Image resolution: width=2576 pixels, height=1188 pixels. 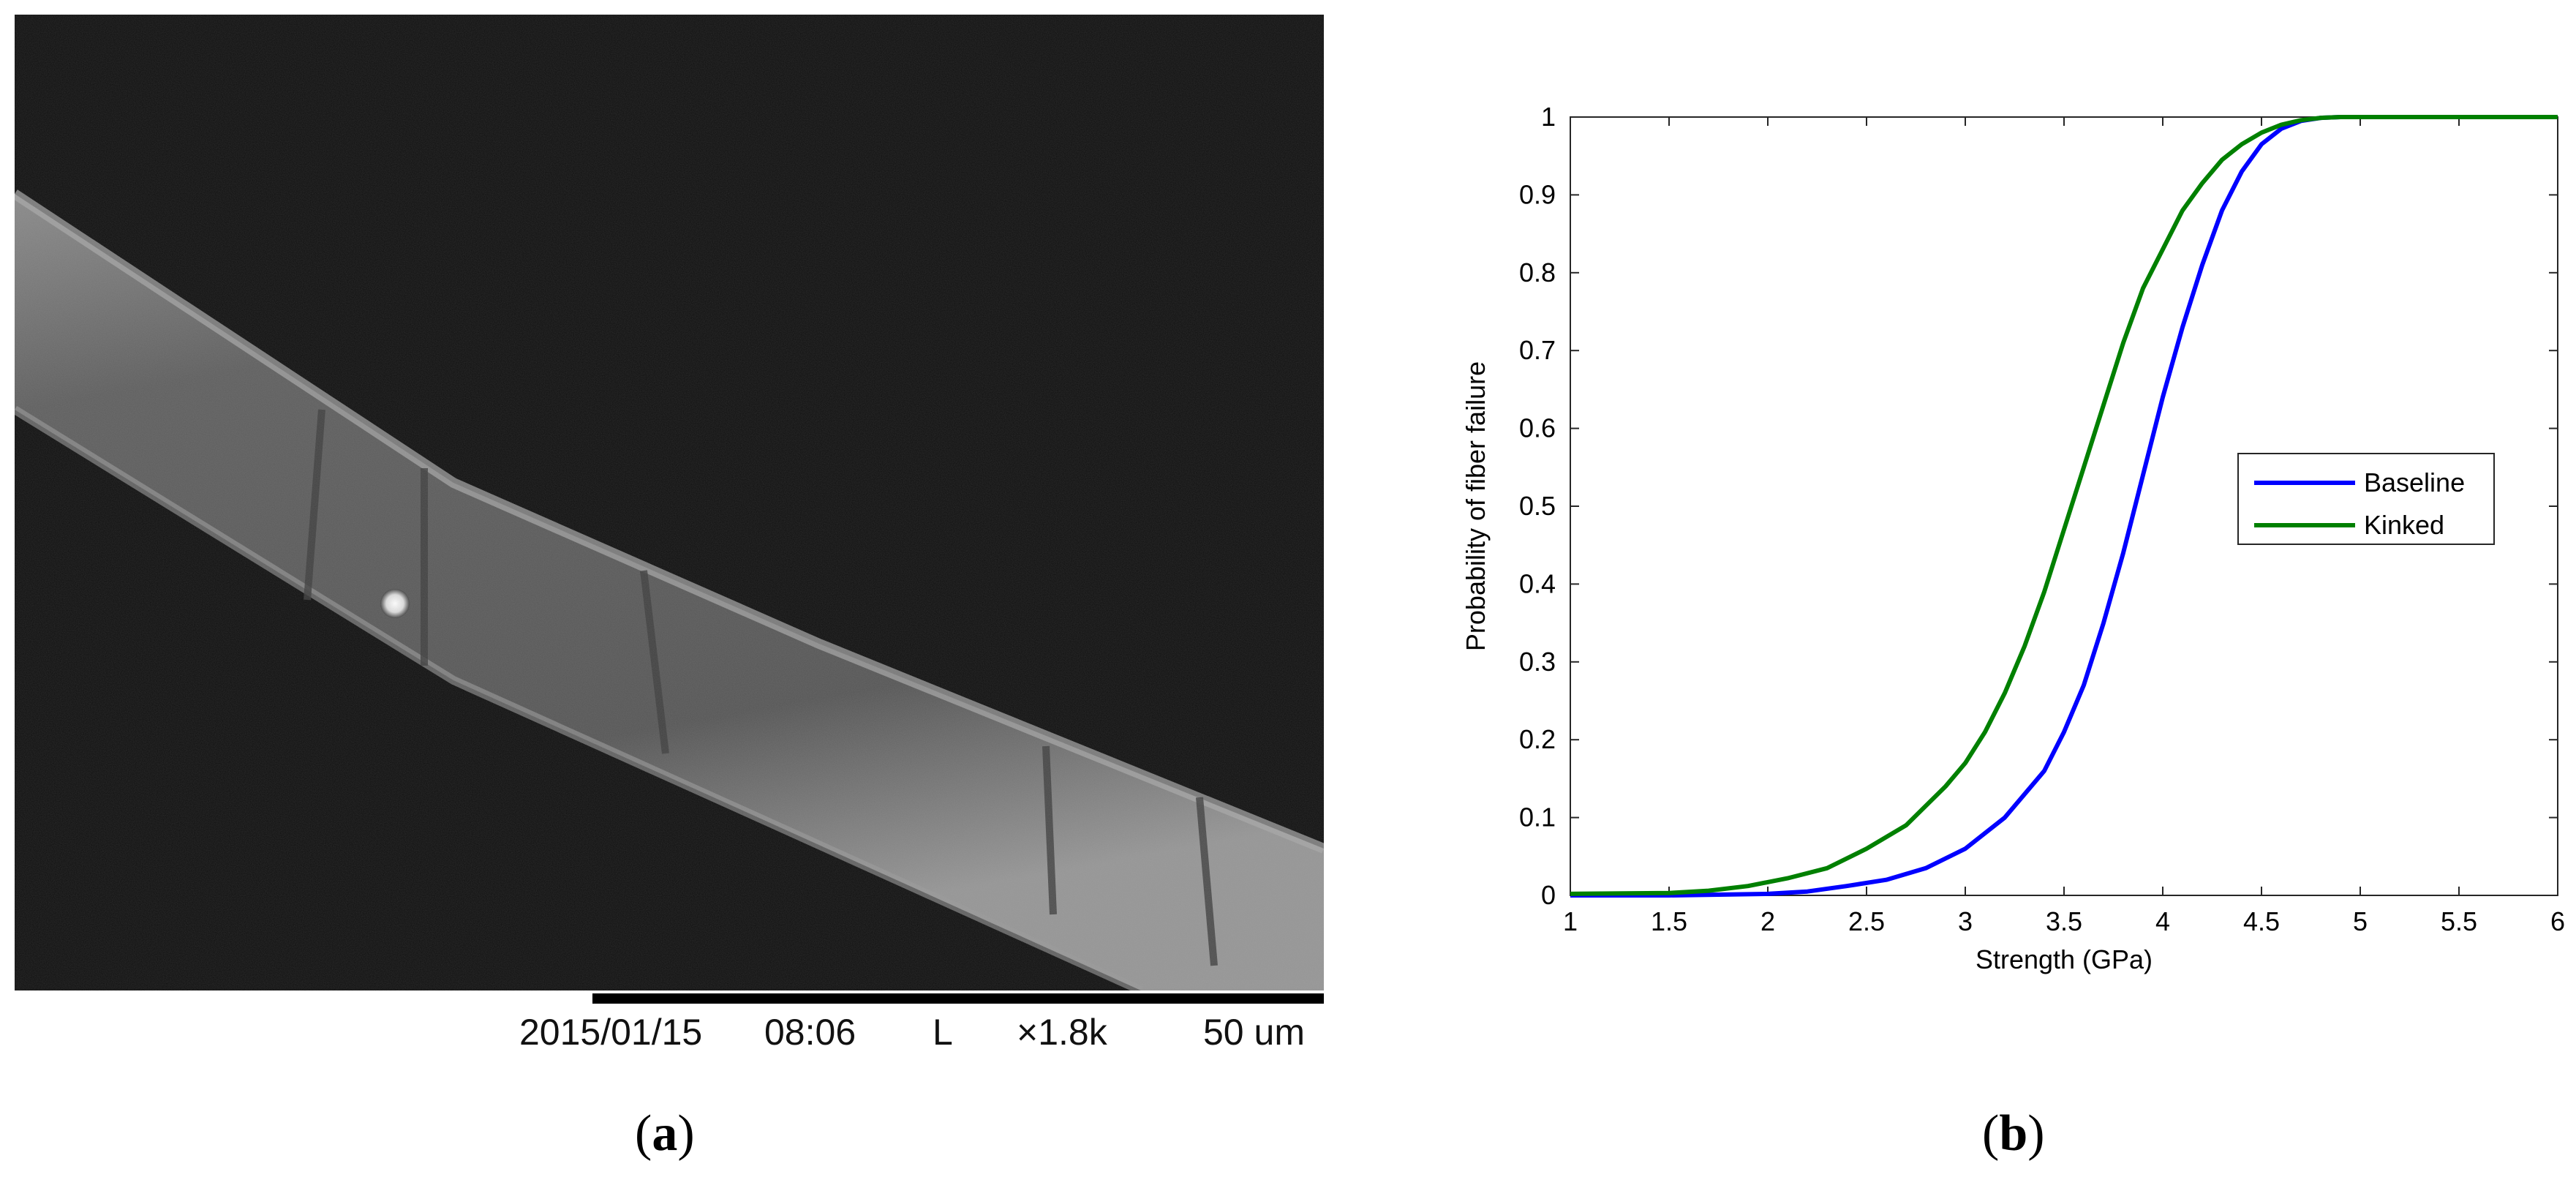 What do you see at coordinates (1537, 272) in the screenshot?
I see `y-tick-label: 0.8` at bounding box center [1537, 272].